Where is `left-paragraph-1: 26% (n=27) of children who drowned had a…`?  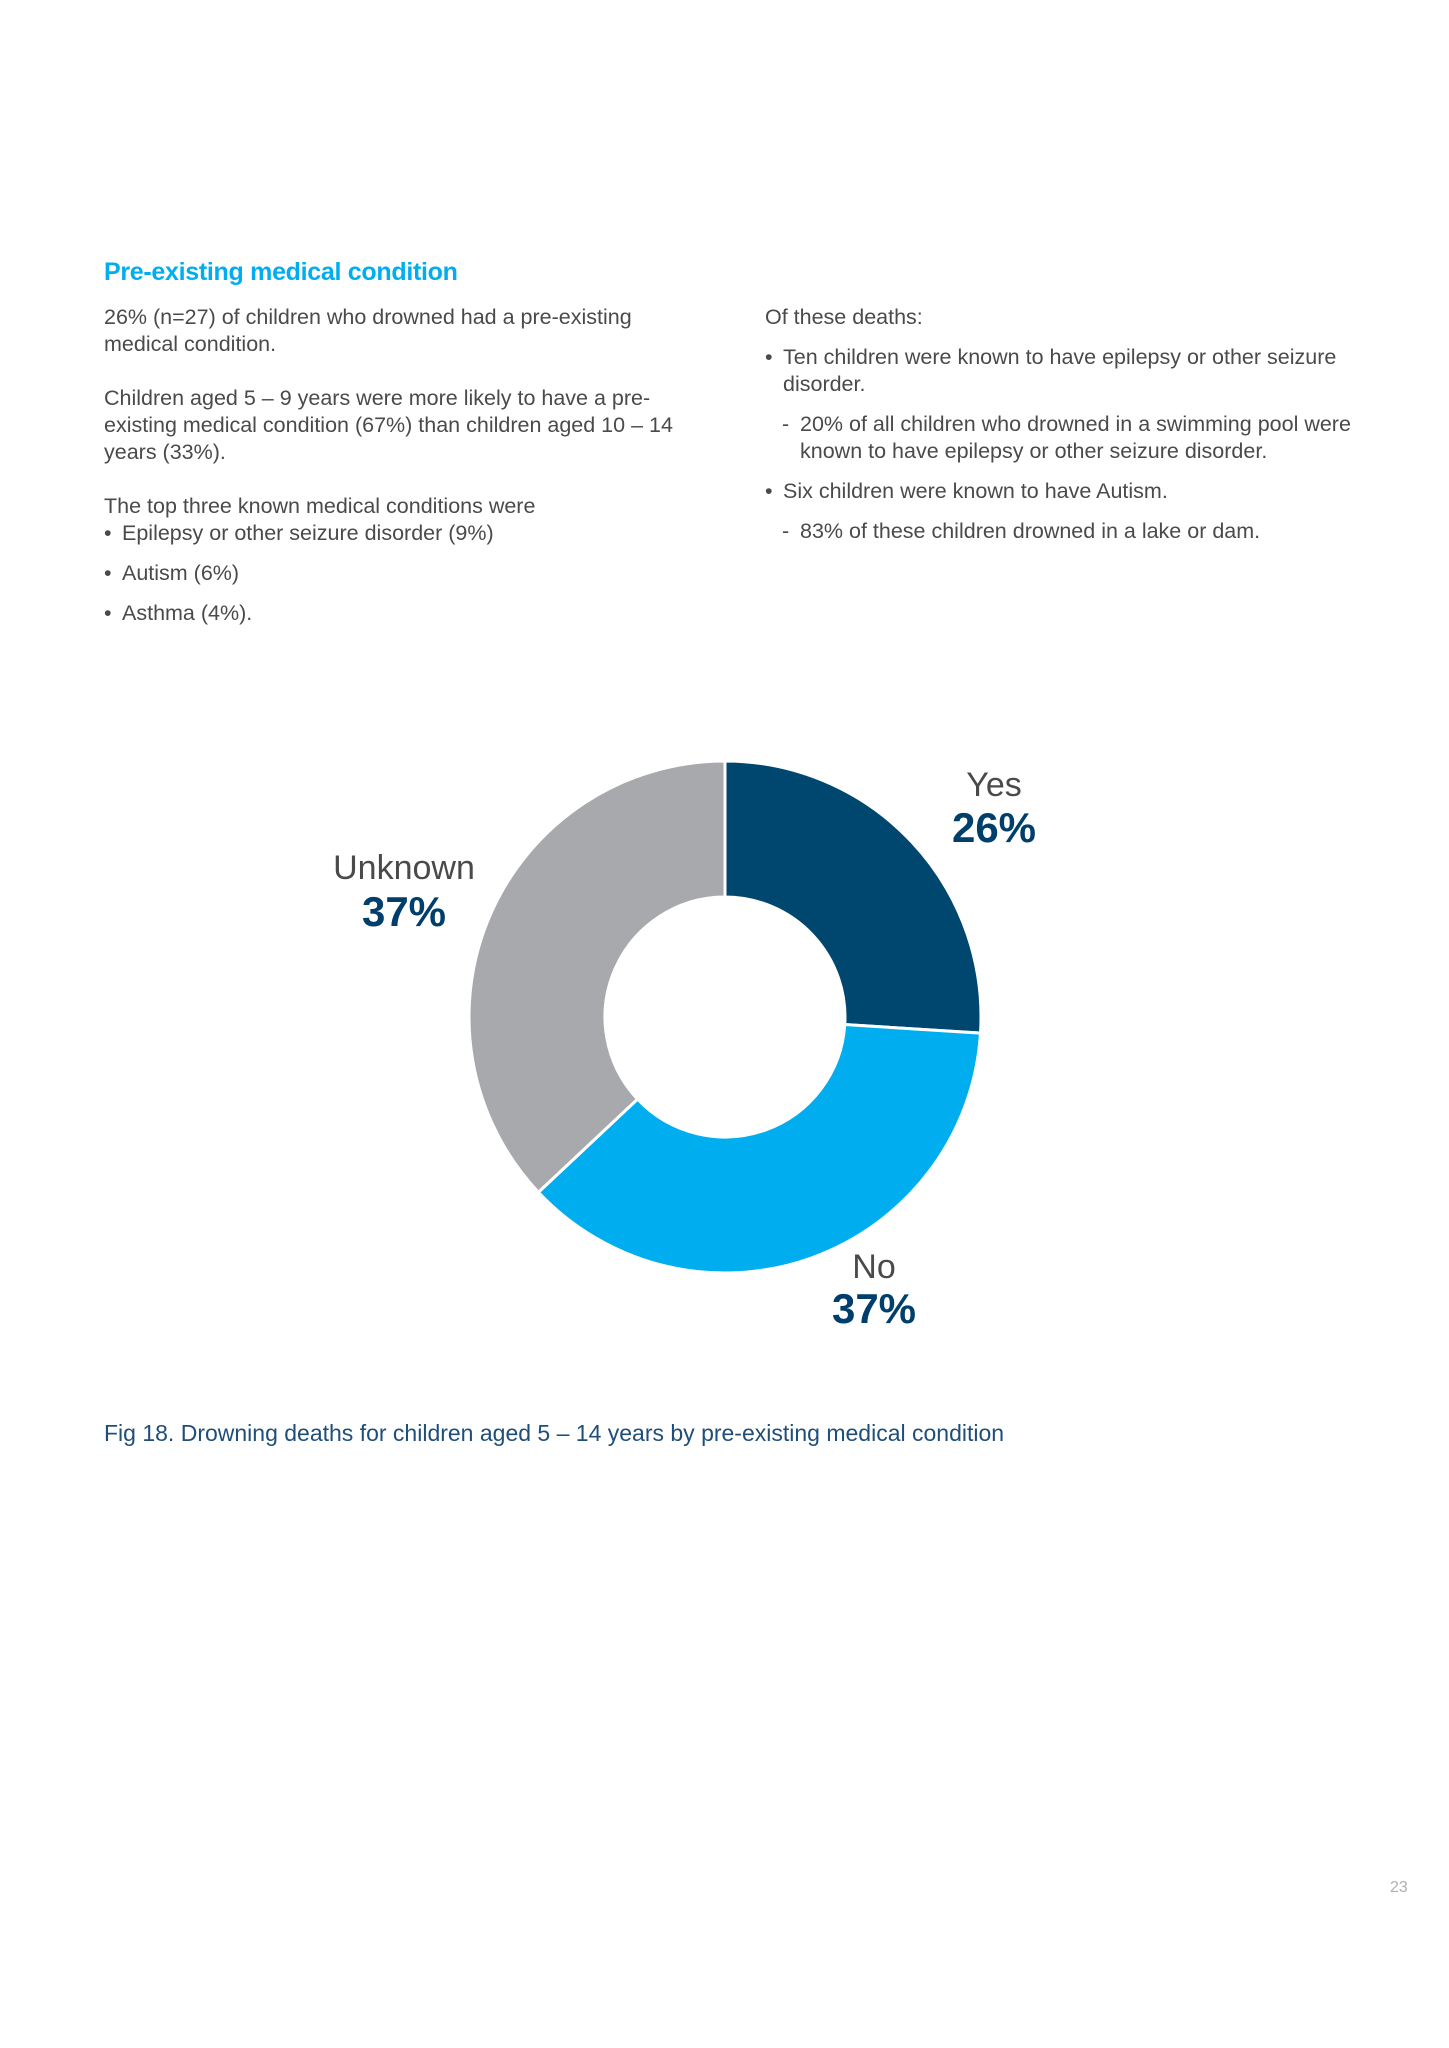 left-paragraph-1: 26% (n=27) of children who drowned had a… is located at coordinates (368, 330).